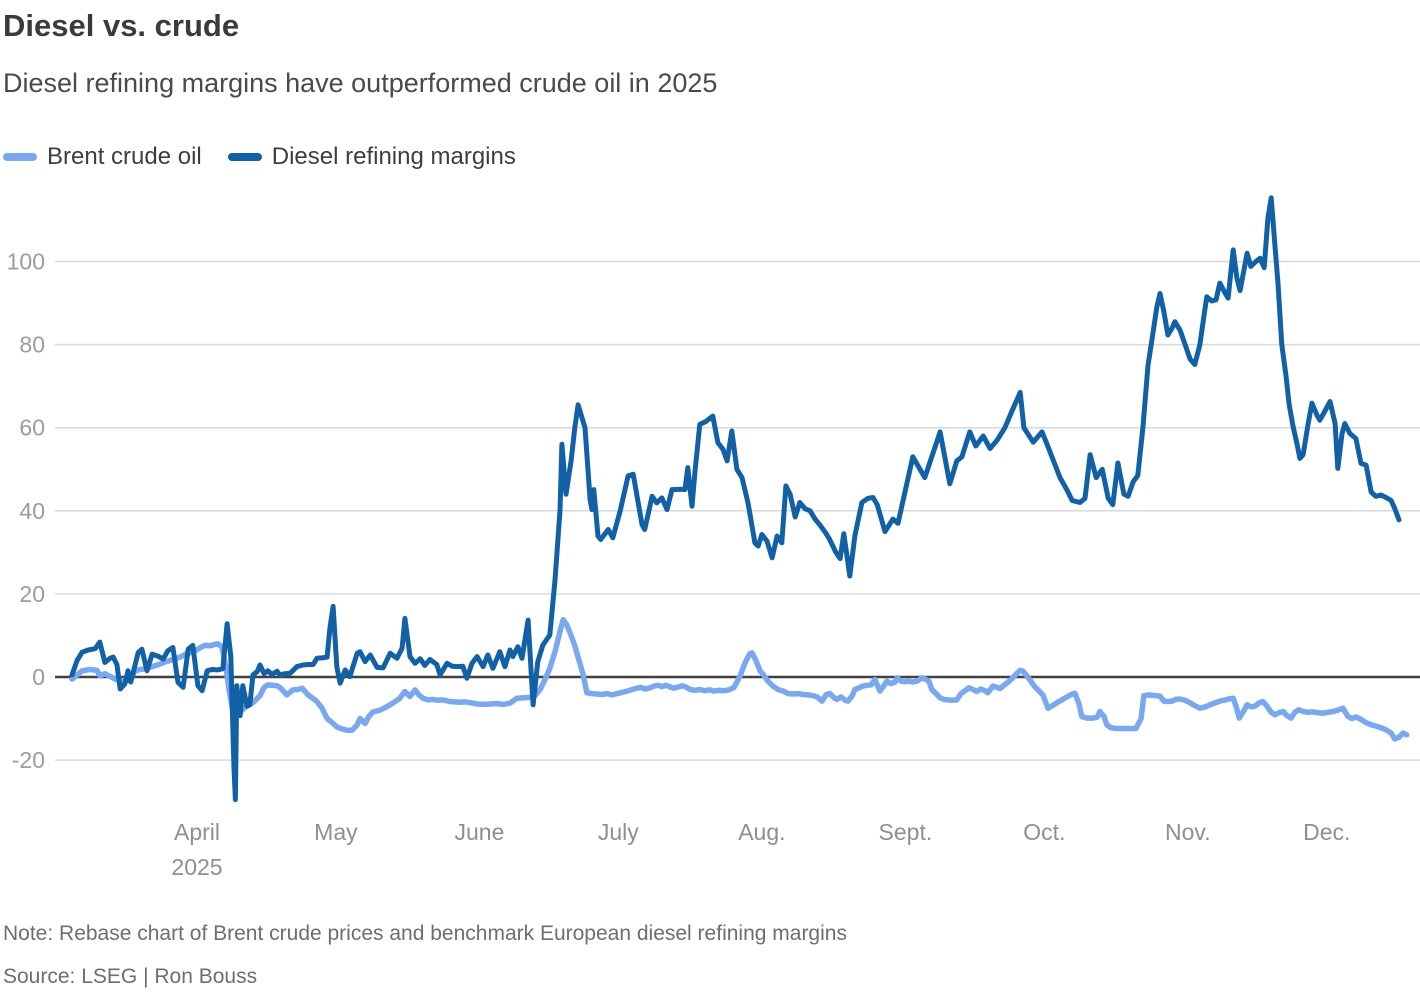 This screenshot has width=1420, height=994. I want to click on legend-item-diesel: Diesel refining margins, so click(371, 157).